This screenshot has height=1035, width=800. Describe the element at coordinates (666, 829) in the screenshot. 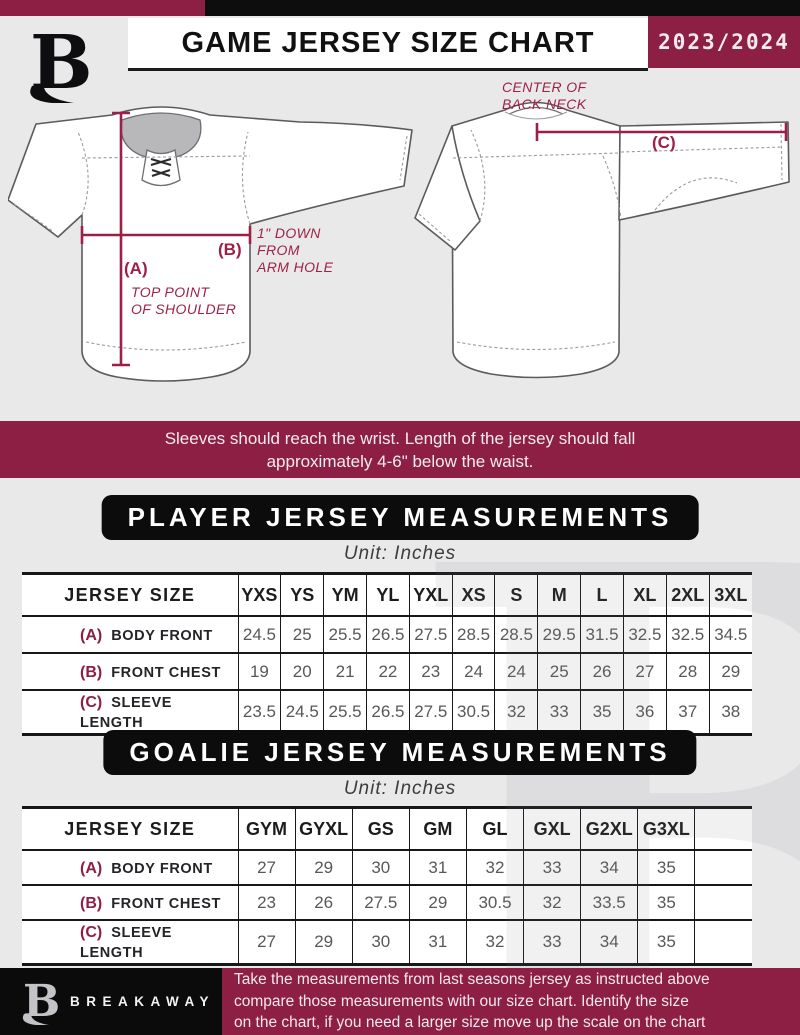

I see `size-column-header: G3XL` at that location.